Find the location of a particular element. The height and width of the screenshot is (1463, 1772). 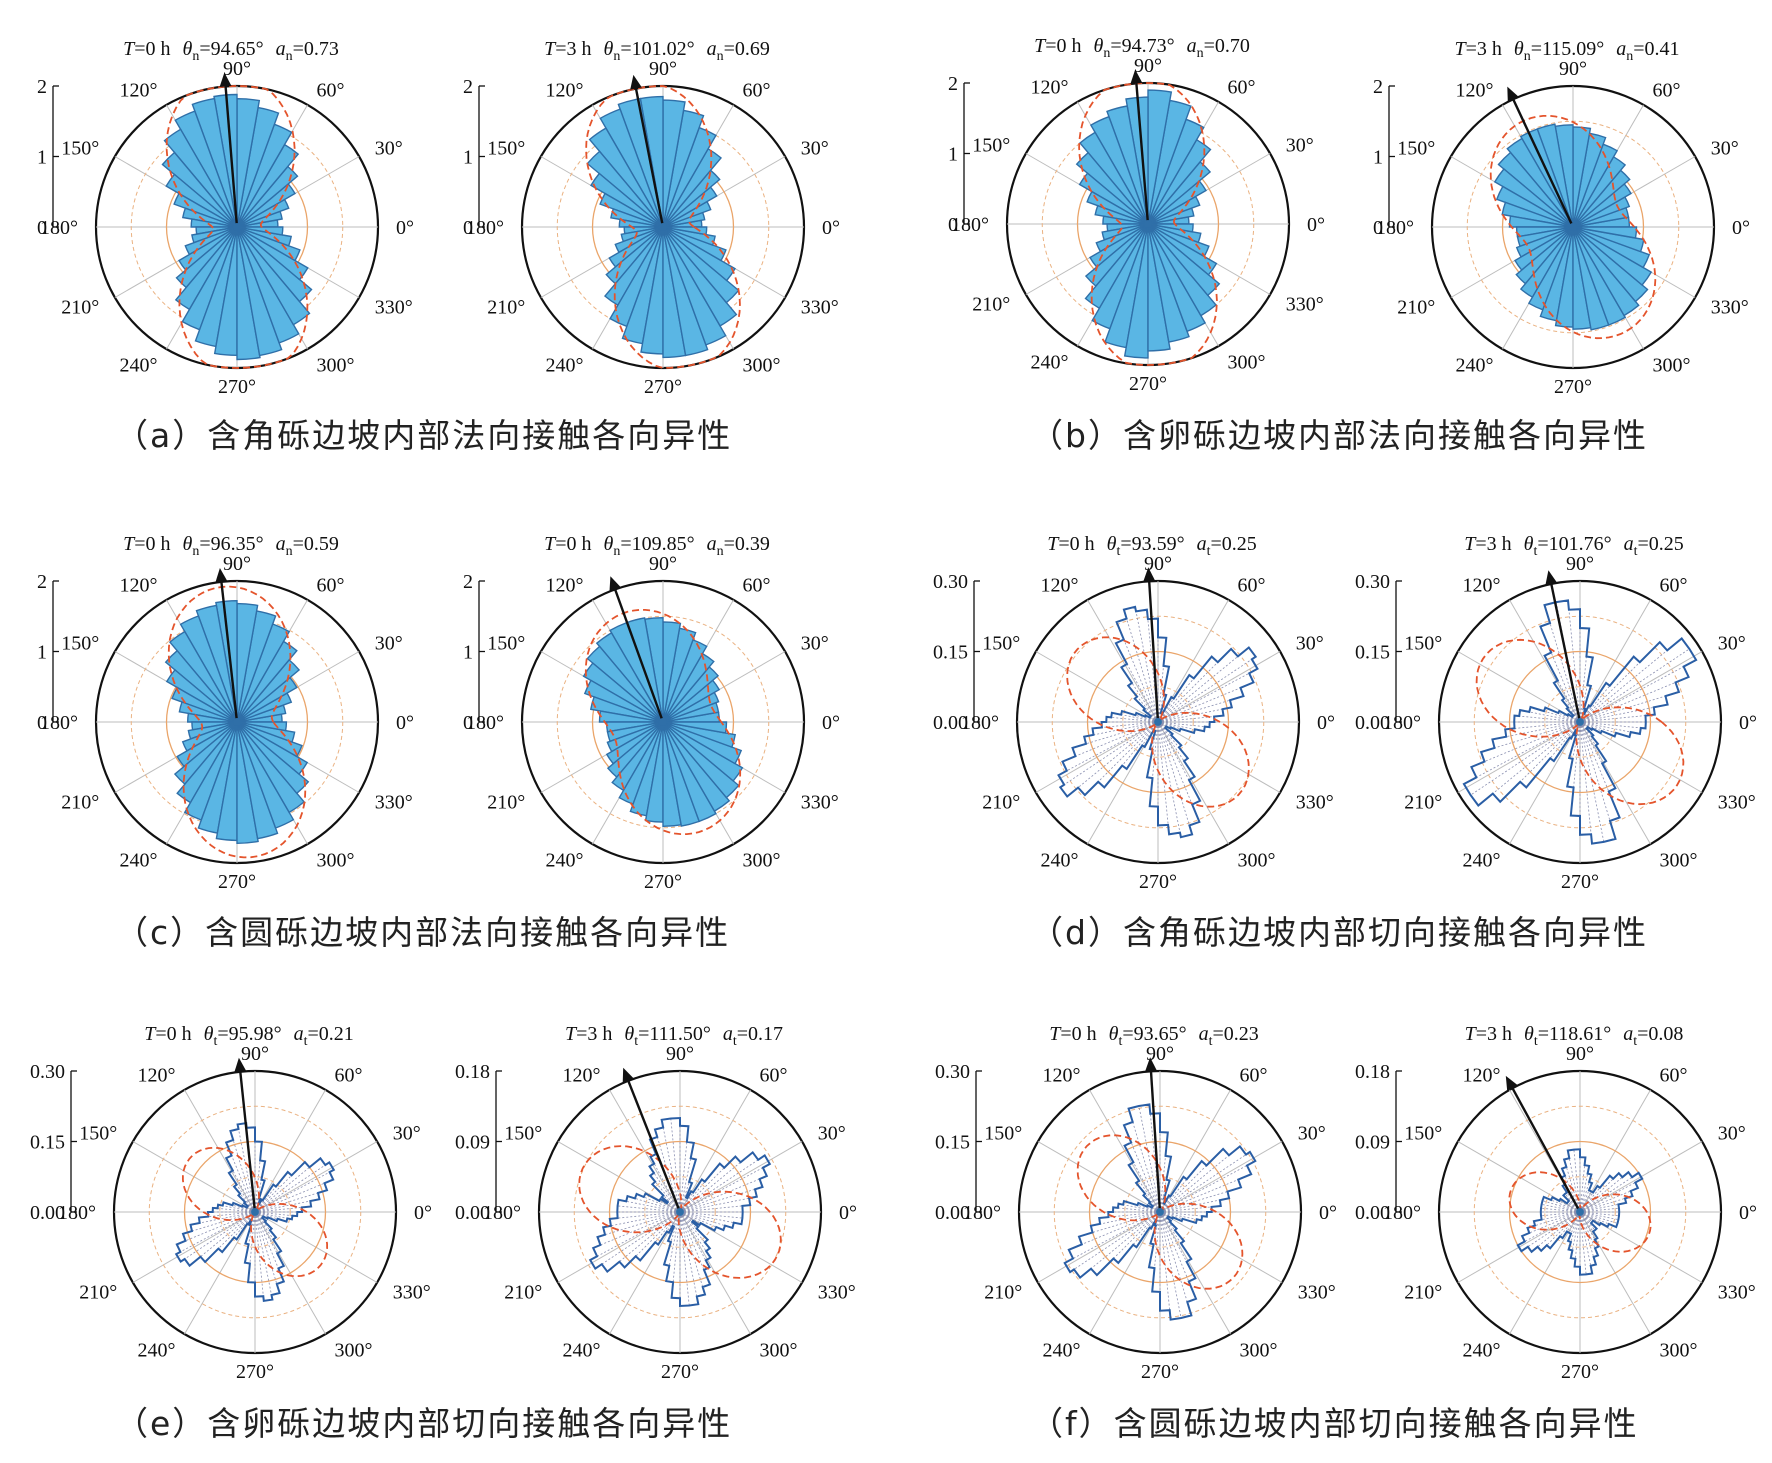

title-a-value: =0.25 is located at coordinates (1661, 544).